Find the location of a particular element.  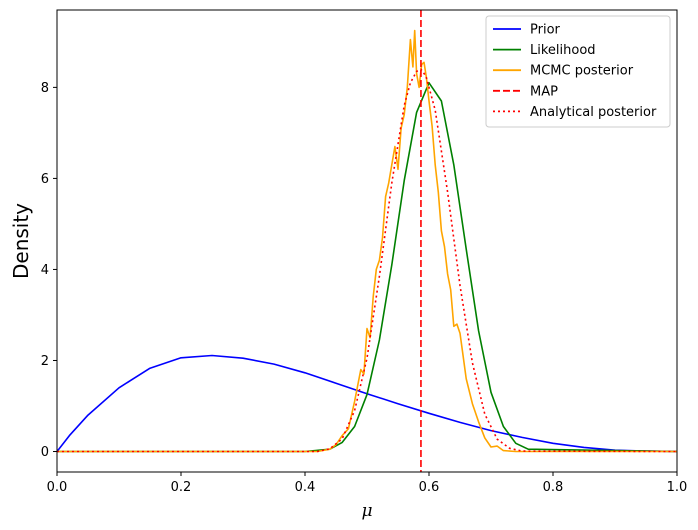

y-axis: 0 2 4 6 8 is located at coordinates (49, 270).